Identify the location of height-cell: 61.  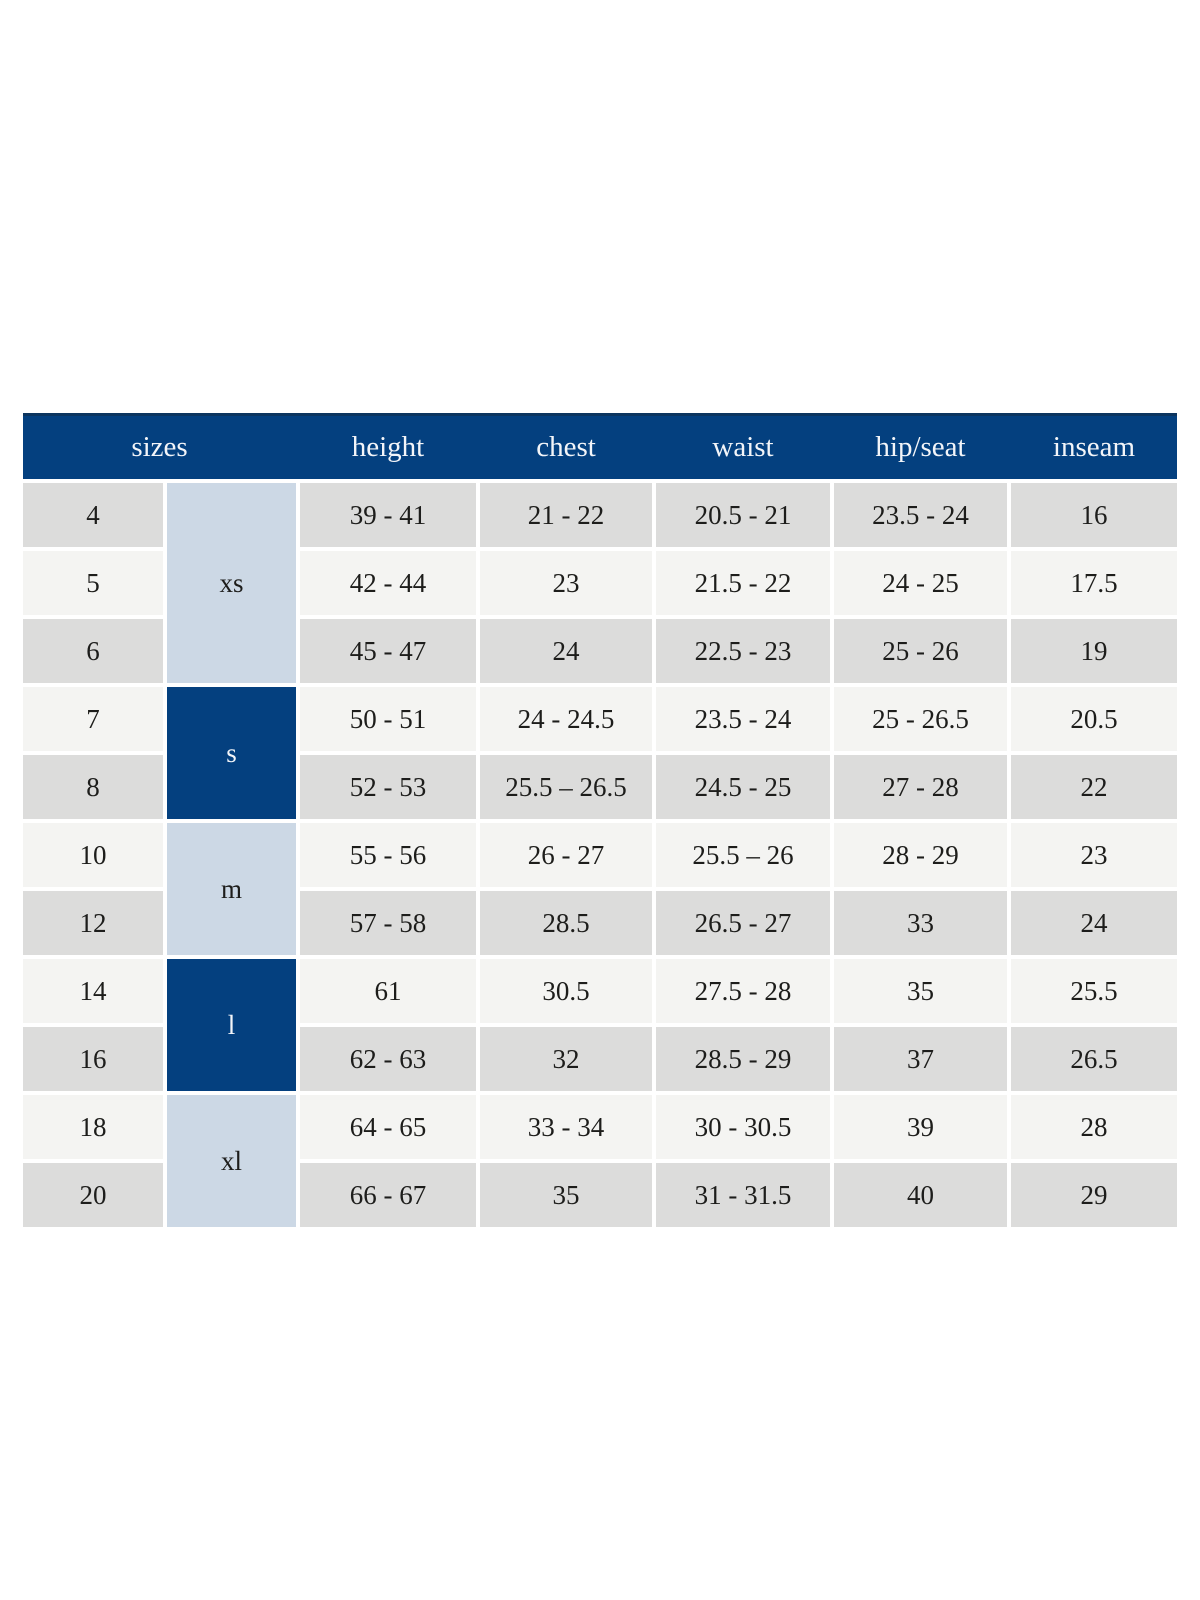
(388, 991).